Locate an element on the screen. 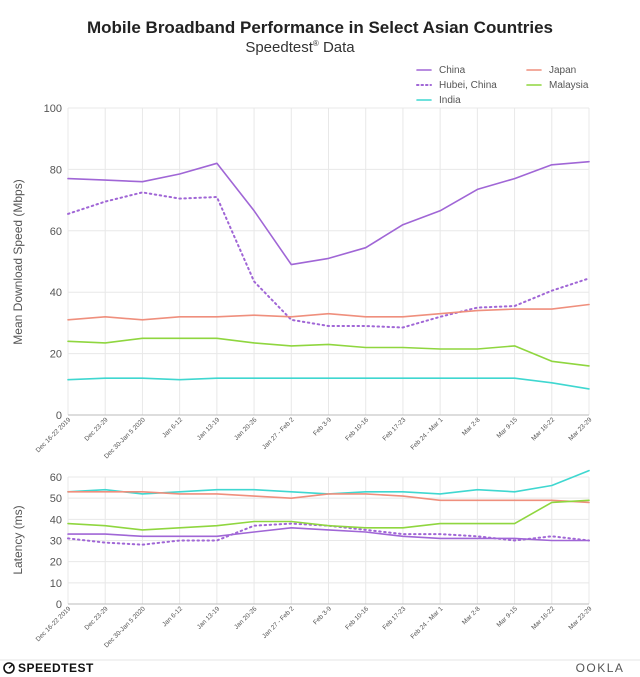 The width and height of the screenshot is (640, 677). speedtest-gauge-icon is located at coordinates (9, 668).